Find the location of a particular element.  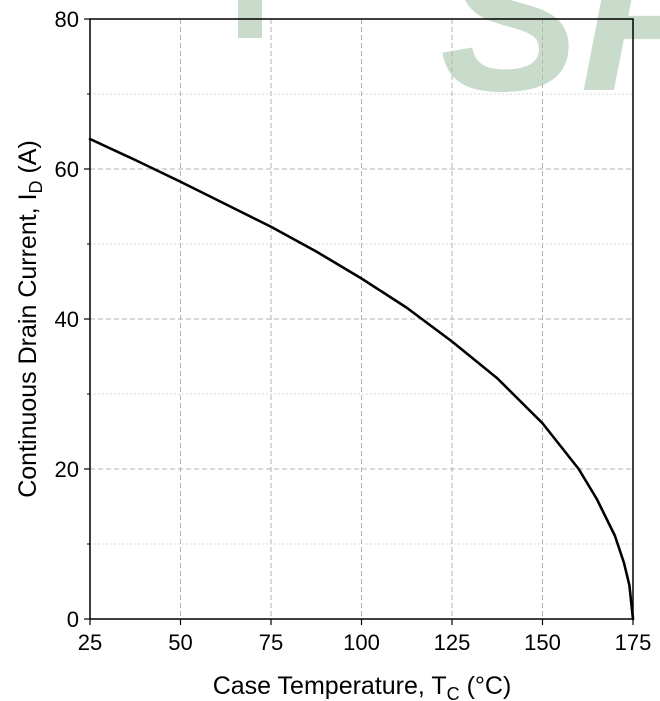

y-axis-label: Continuous Drain Current, ID (A) is located at coordinates (30, 319).